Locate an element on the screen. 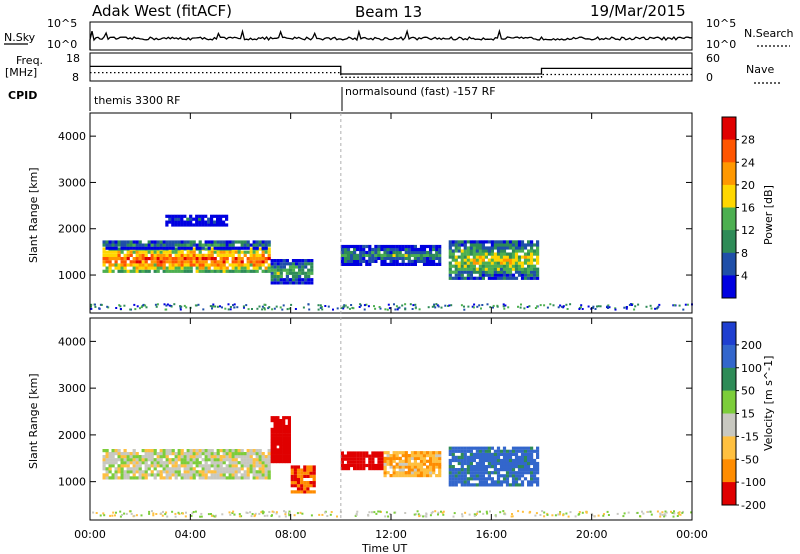 The image size is (800, 554). cpid-label: CPID is located at coordinates (22, 95).